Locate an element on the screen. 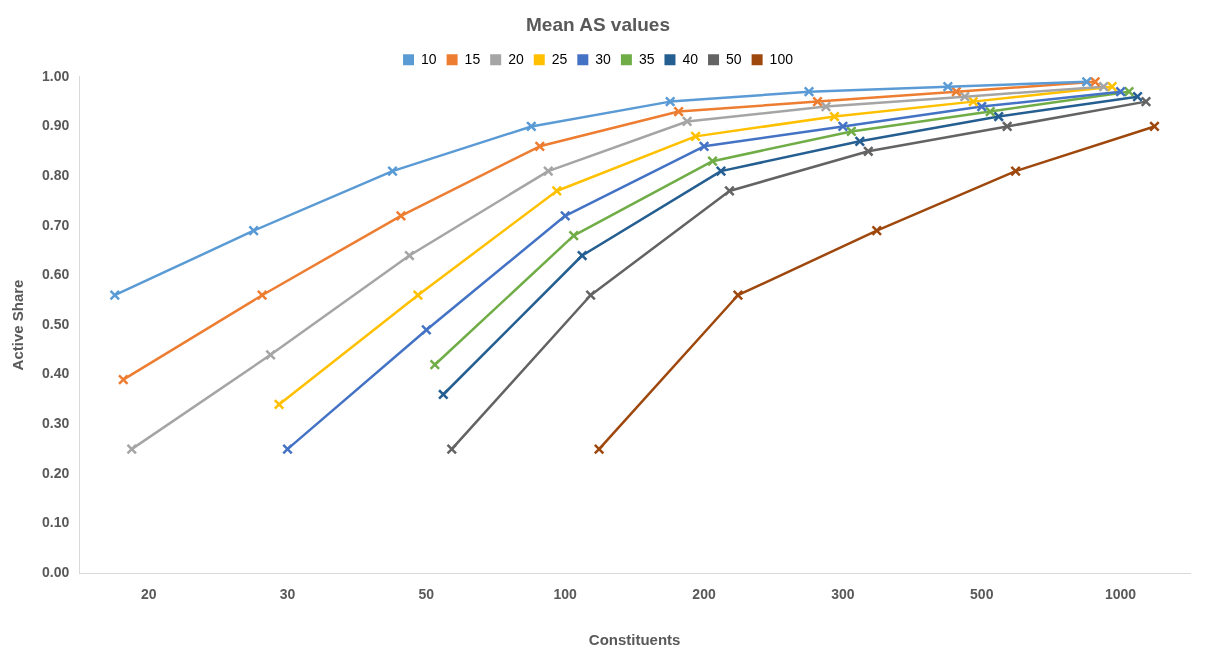  legend-label: 50 is located at coordinates (734, 58).